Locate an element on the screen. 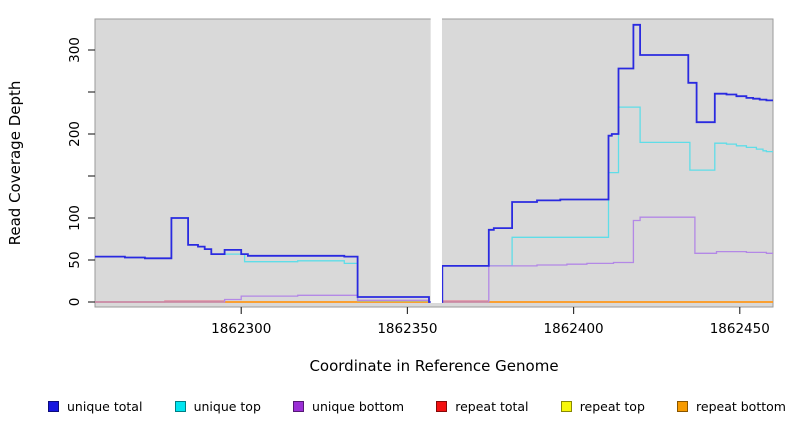 Image resolution: width=792 pixels, height=432 pixels. y-tick-label: 0 is located at coordinates (75, 302).